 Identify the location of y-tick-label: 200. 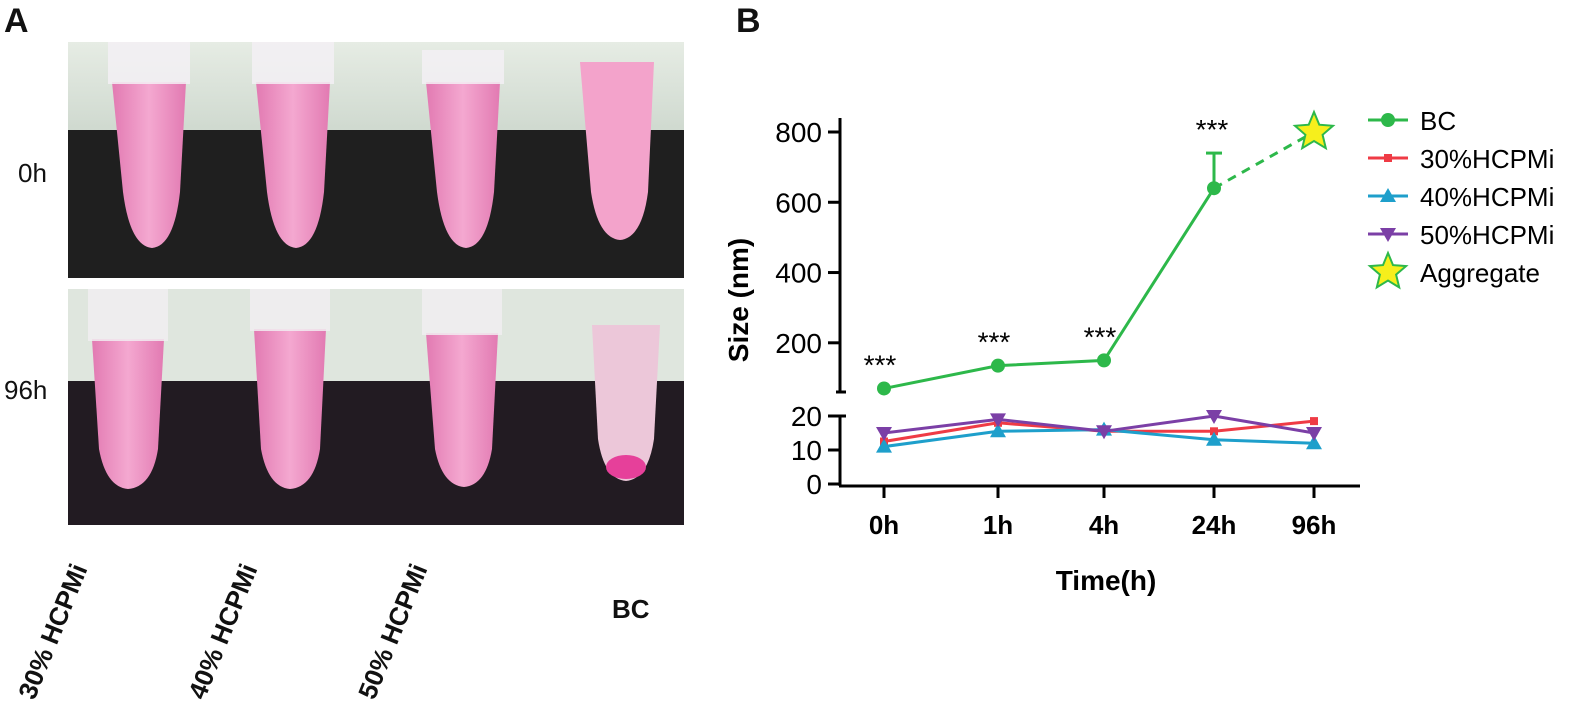
(798, 343).